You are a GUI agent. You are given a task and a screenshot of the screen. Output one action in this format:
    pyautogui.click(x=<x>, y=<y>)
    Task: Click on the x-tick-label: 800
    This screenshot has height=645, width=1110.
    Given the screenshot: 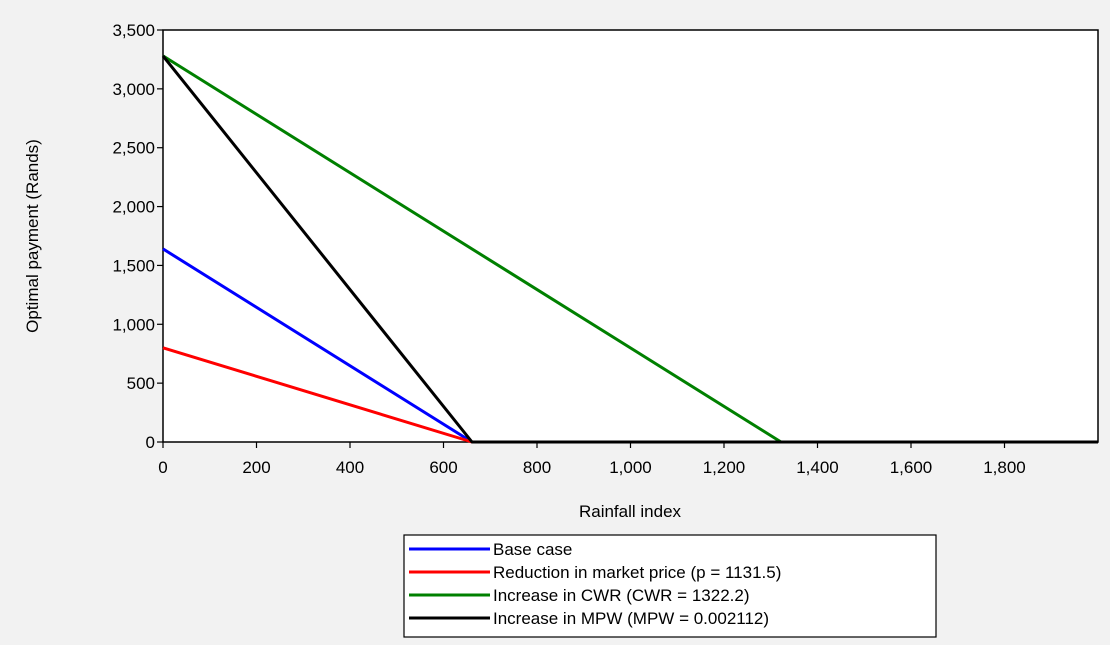 What is the action you would take?
    pyautogui.click(x=537, y=467)
    